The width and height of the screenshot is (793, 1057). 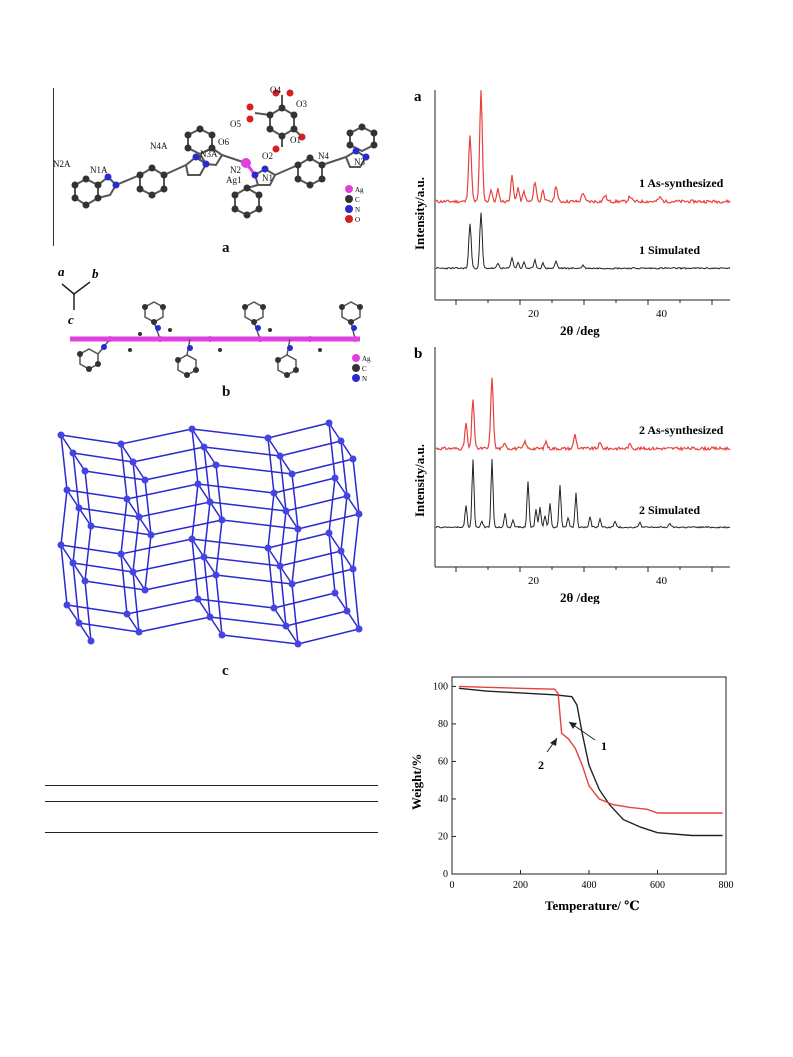 I want to click on atom-label-n1a: N1A, so click(x=99, y=170).